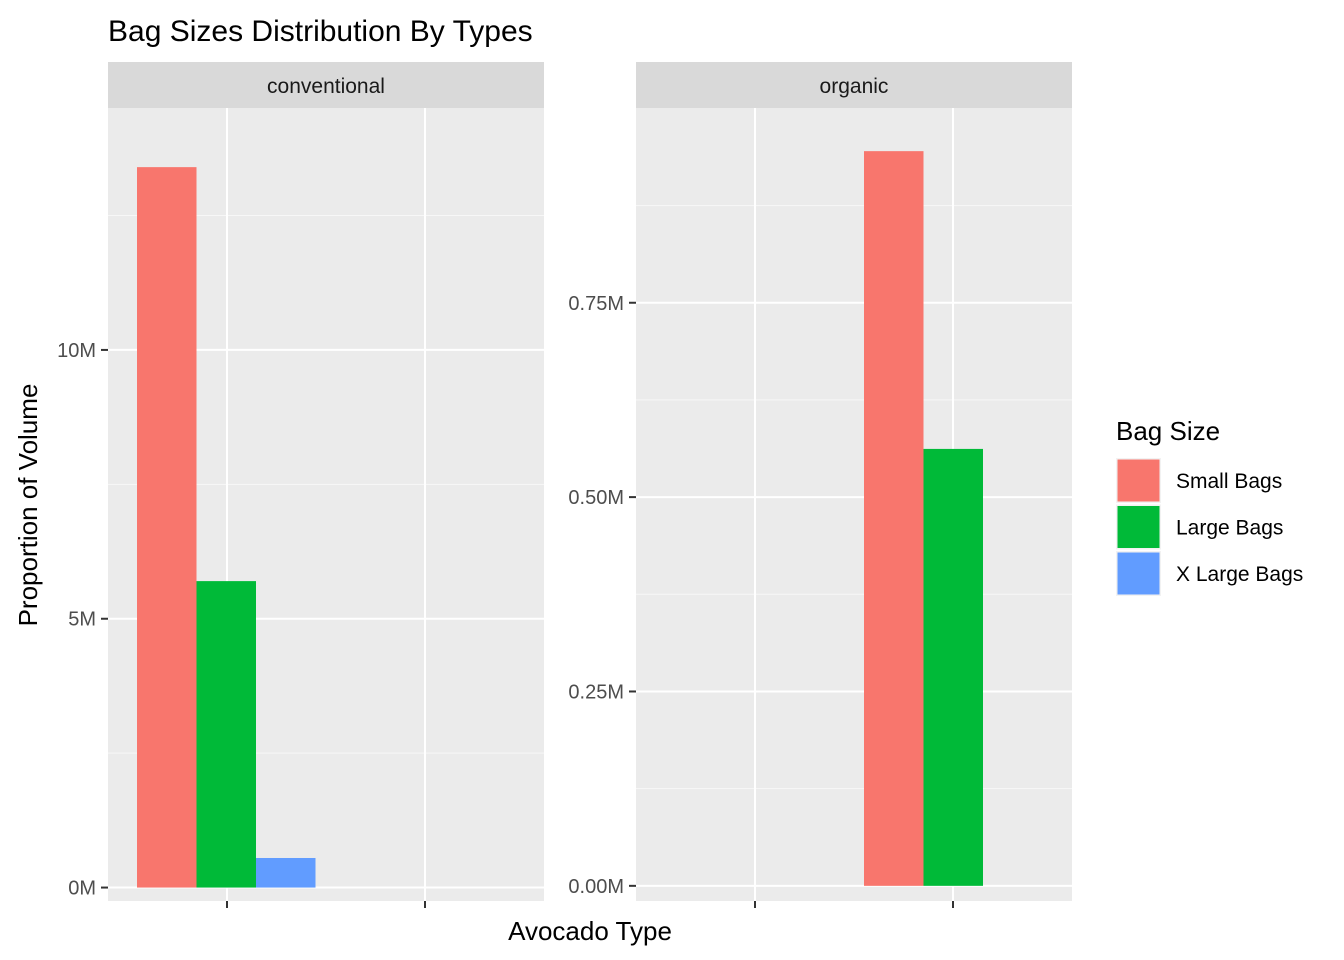 The height and width of the screenshot is (960, 1344). I want to click on facet-strip-label: organic, so click(854, 86).